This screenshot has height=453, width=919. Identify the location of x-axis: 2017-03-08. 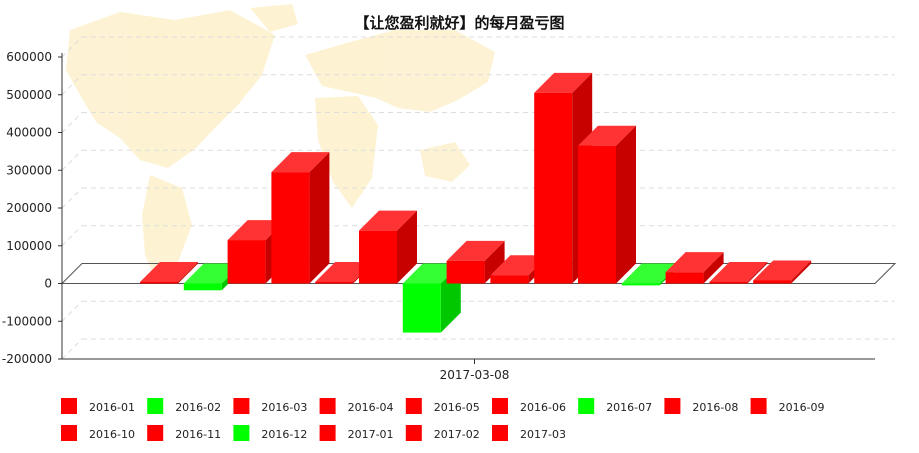
(475, 370).